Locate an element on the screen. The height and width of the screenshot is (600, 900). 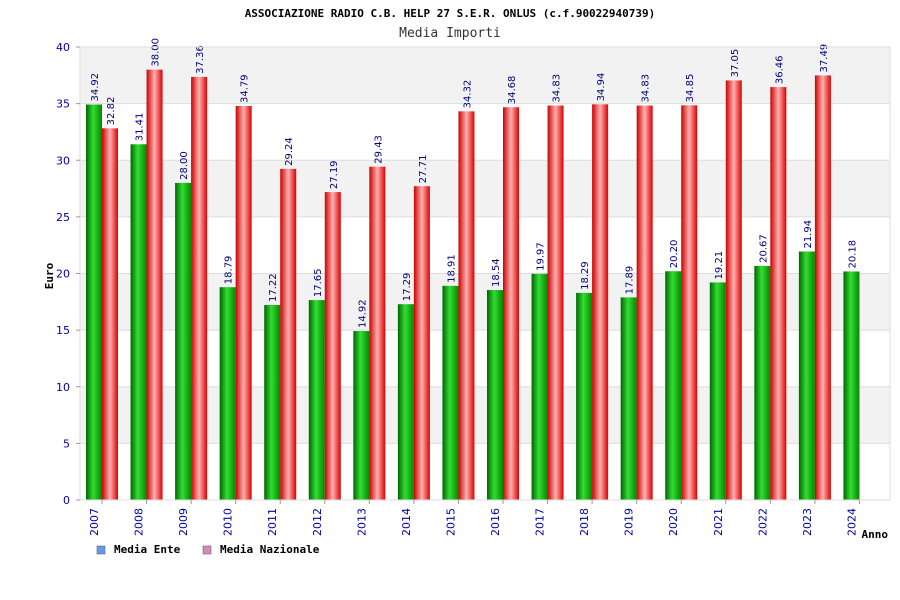
x-tick-label-2015: 2015 is located at coordinates (450, 522).